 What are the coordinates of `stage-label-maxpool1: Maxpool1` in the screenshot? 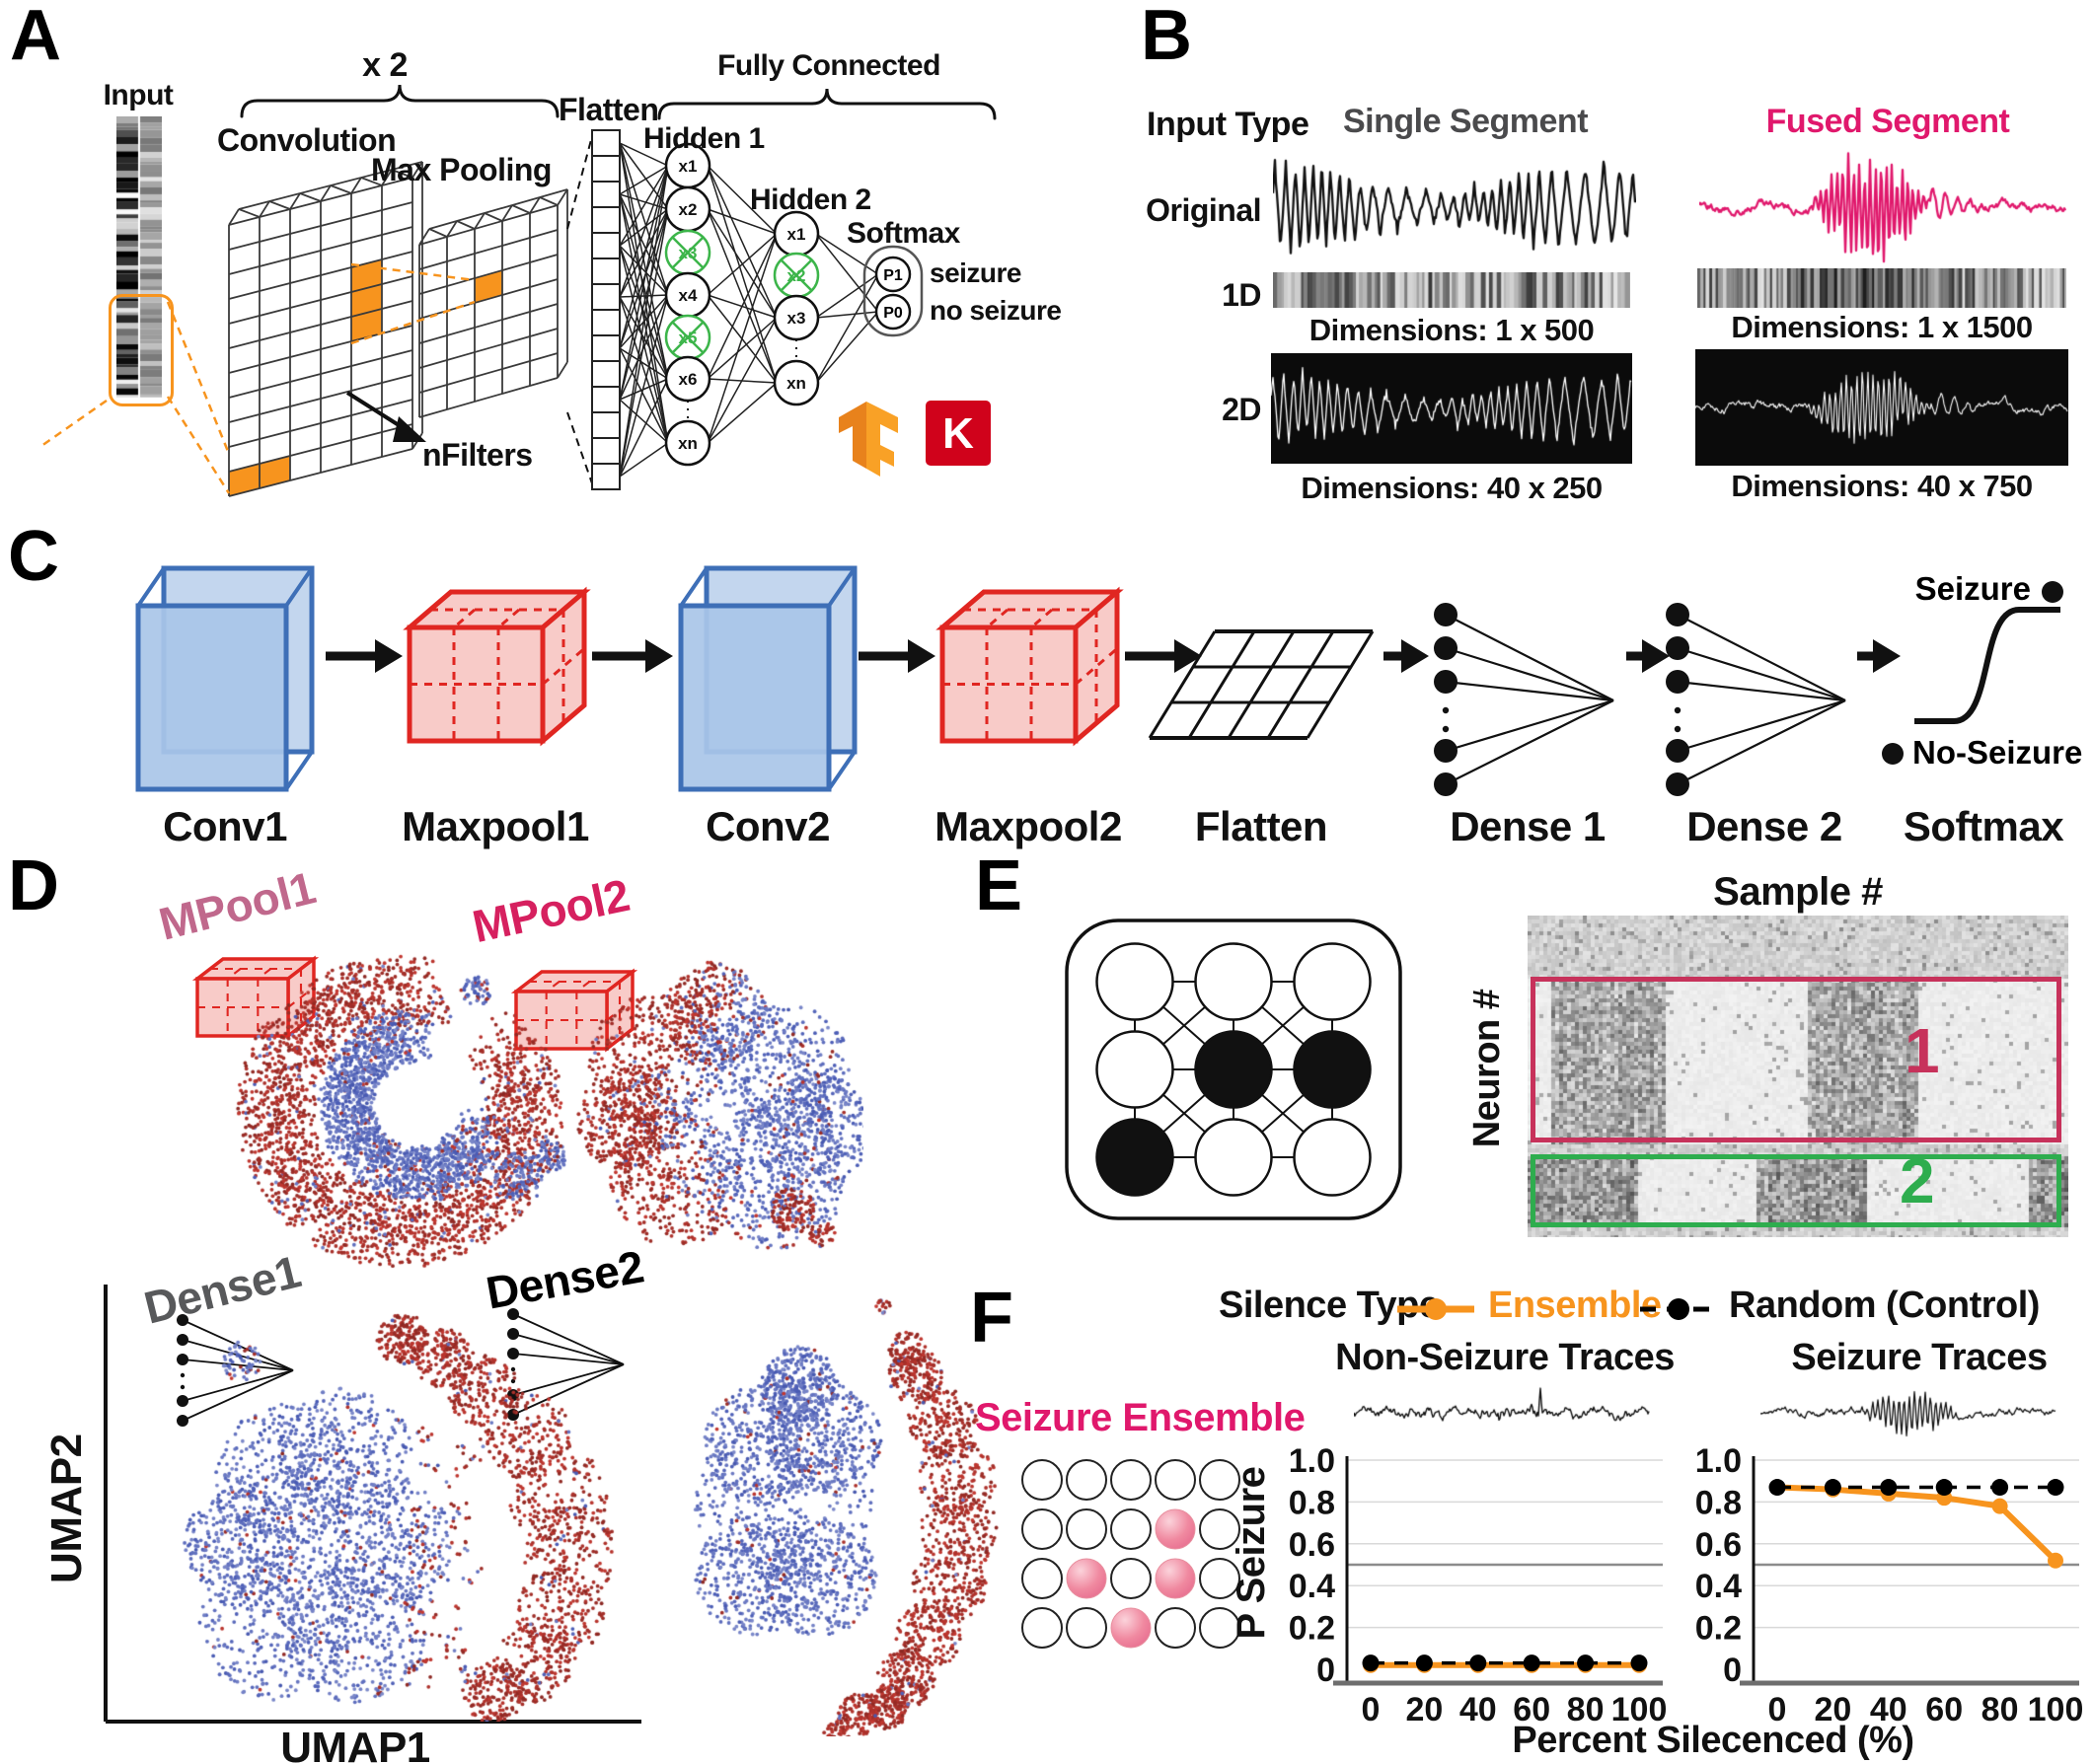 It's located at (495, 826).